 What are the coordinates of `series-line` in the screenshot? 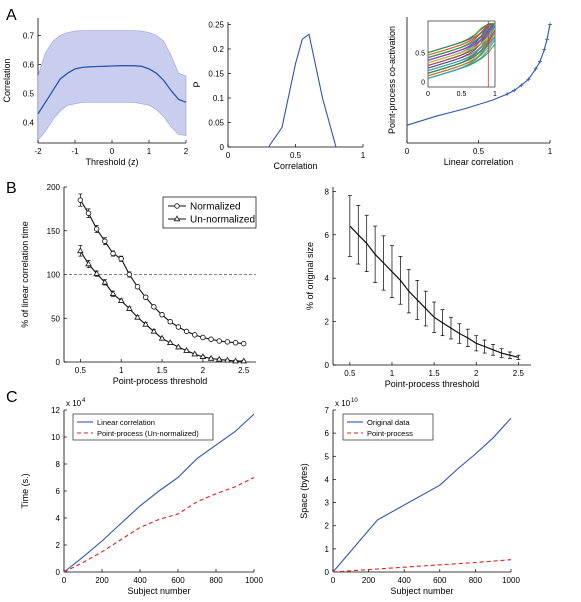 It's located at (422, 495).